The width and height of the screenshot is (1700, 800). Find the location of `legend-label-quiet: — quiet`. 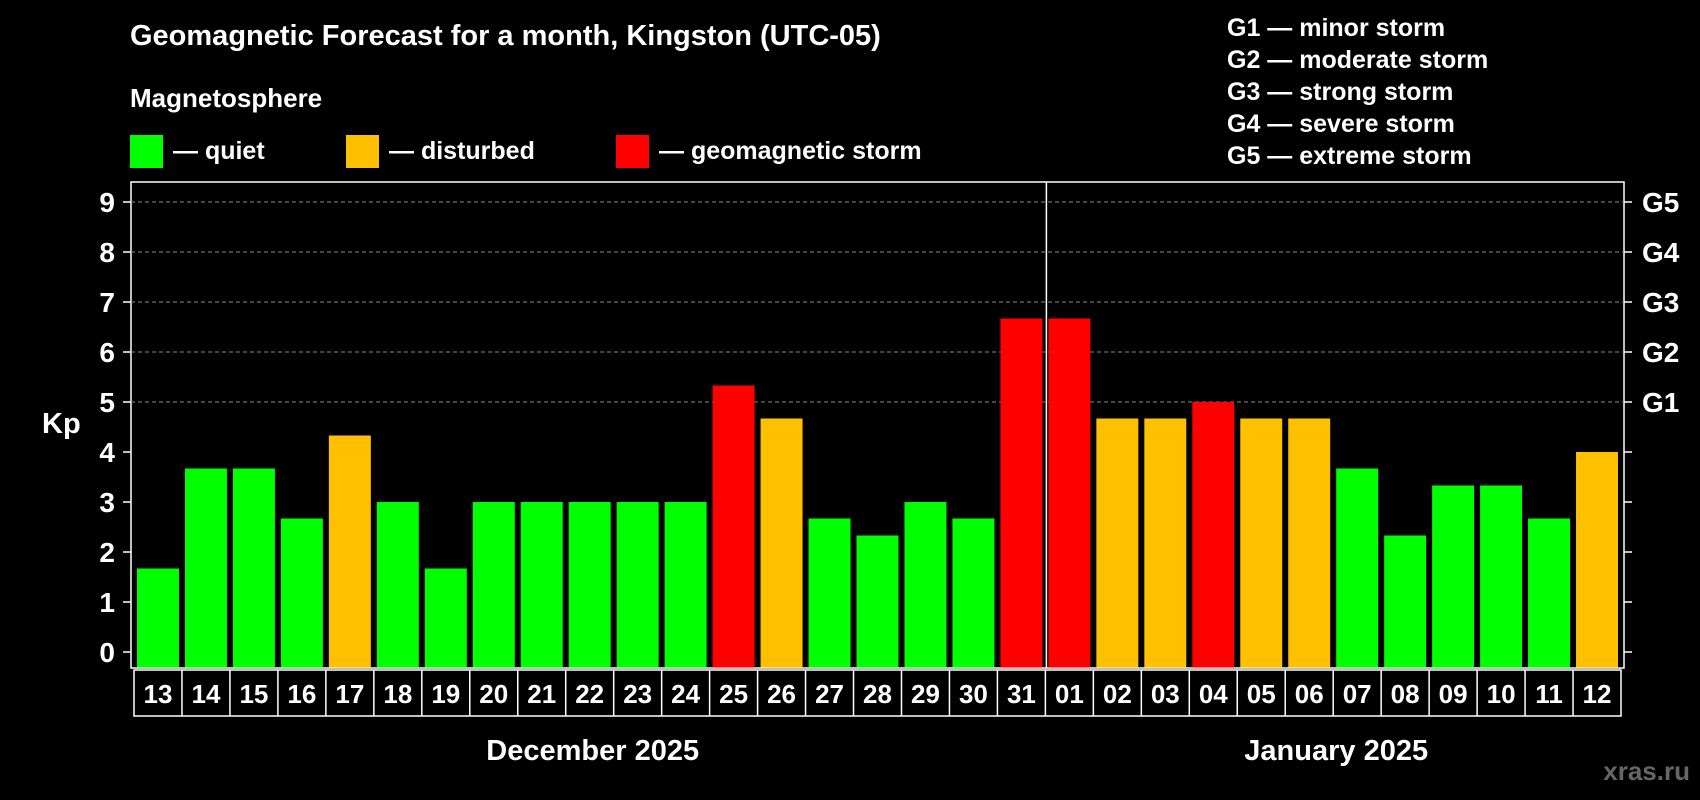

legend-label-quiet: — quiet is located at coordinates (219, 150).